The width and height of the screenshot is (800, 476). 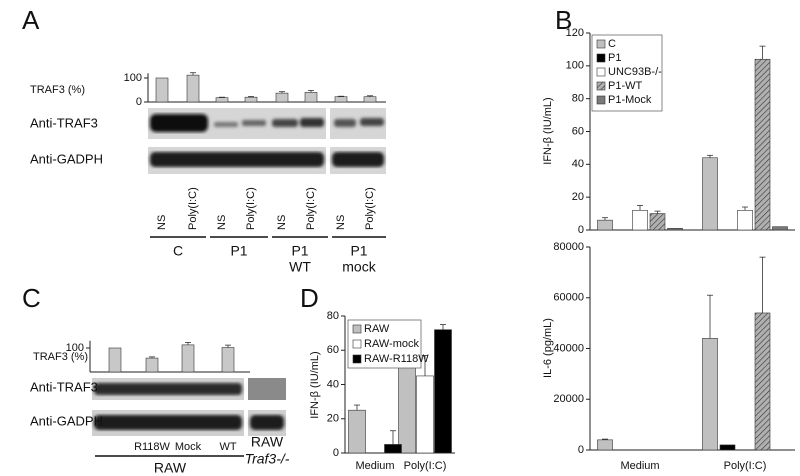 I want to click on y-tick-label: 80000, so click(x=568, y=247).